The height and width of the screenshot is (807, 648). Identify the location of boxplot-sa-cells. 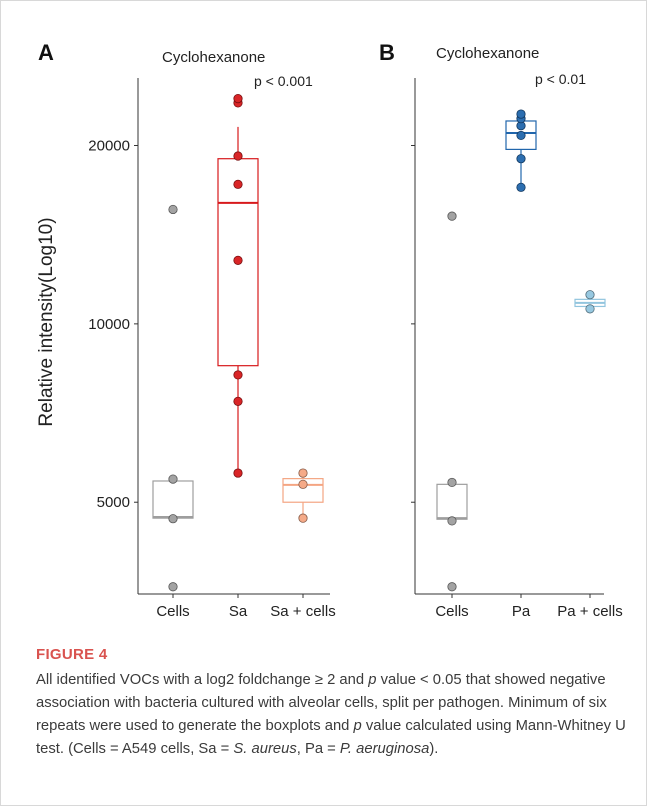
(303, 495).